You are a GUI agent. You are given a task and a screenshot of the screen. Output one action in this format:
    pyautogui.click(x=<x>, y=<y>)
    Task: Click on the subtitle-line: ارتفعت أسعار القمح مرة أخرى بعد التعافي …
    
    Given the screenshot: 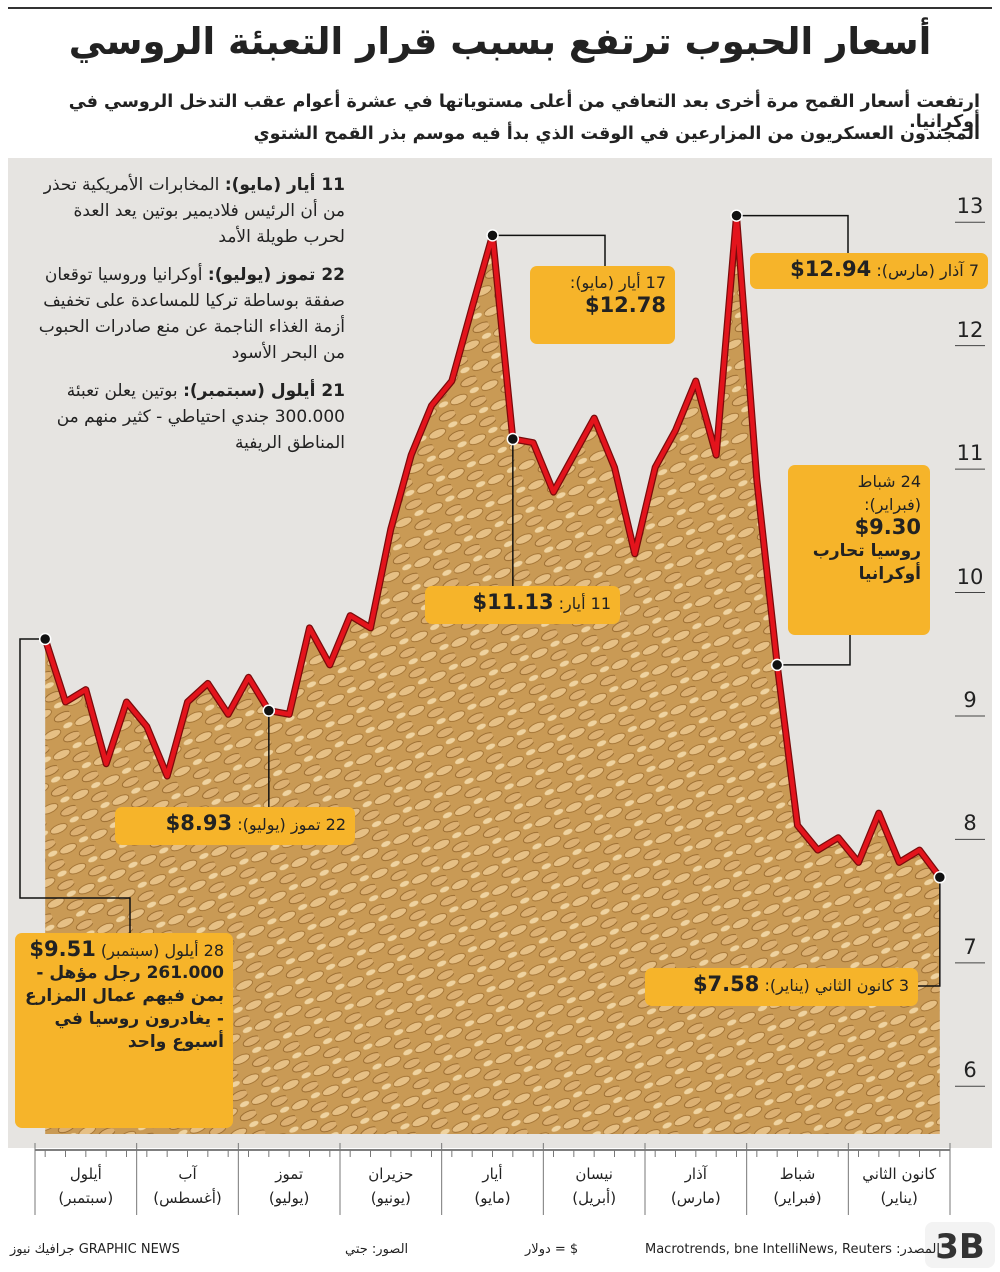 What is the action you would take?
    pyautogui.click(x=524, y=112)
    